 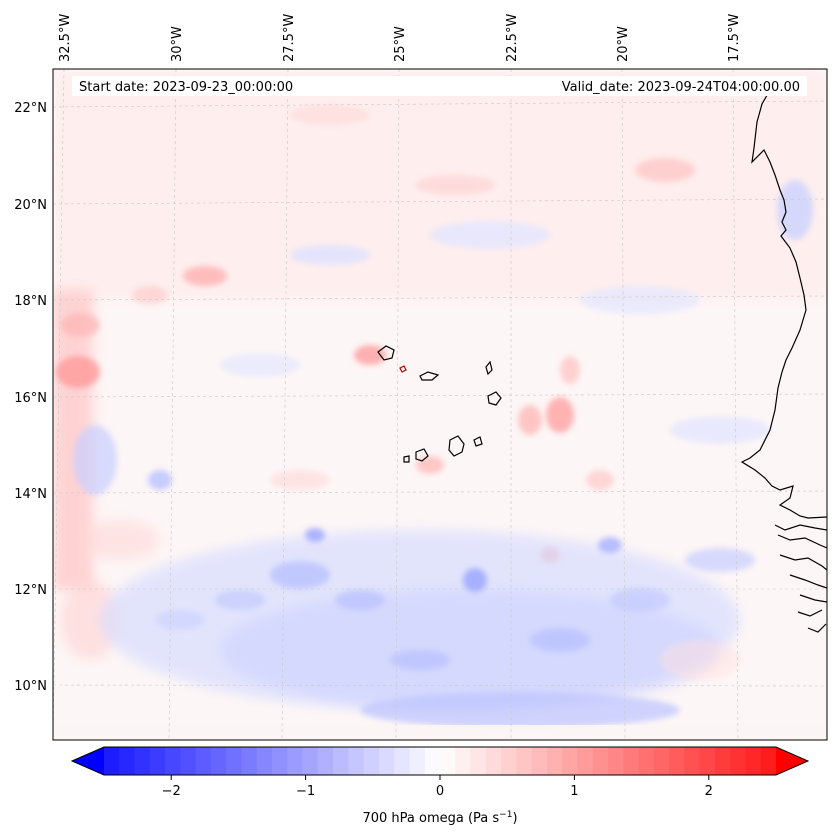 I want to click on latitude-tick-labels: 22°N 20°N 18°N 16°N 14°N 12°N 10°N, so click(x=30, y=397).